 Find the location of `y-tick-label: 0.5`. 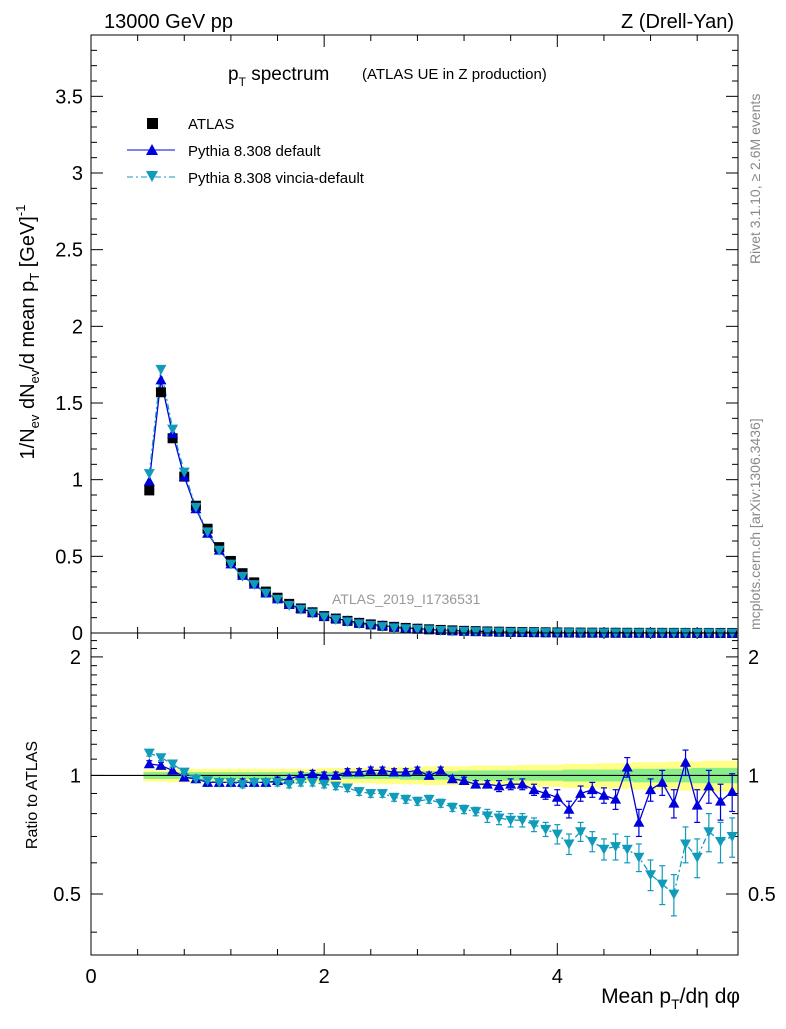

y-tick-label: 0.5 is located at coordinates (69, 557).